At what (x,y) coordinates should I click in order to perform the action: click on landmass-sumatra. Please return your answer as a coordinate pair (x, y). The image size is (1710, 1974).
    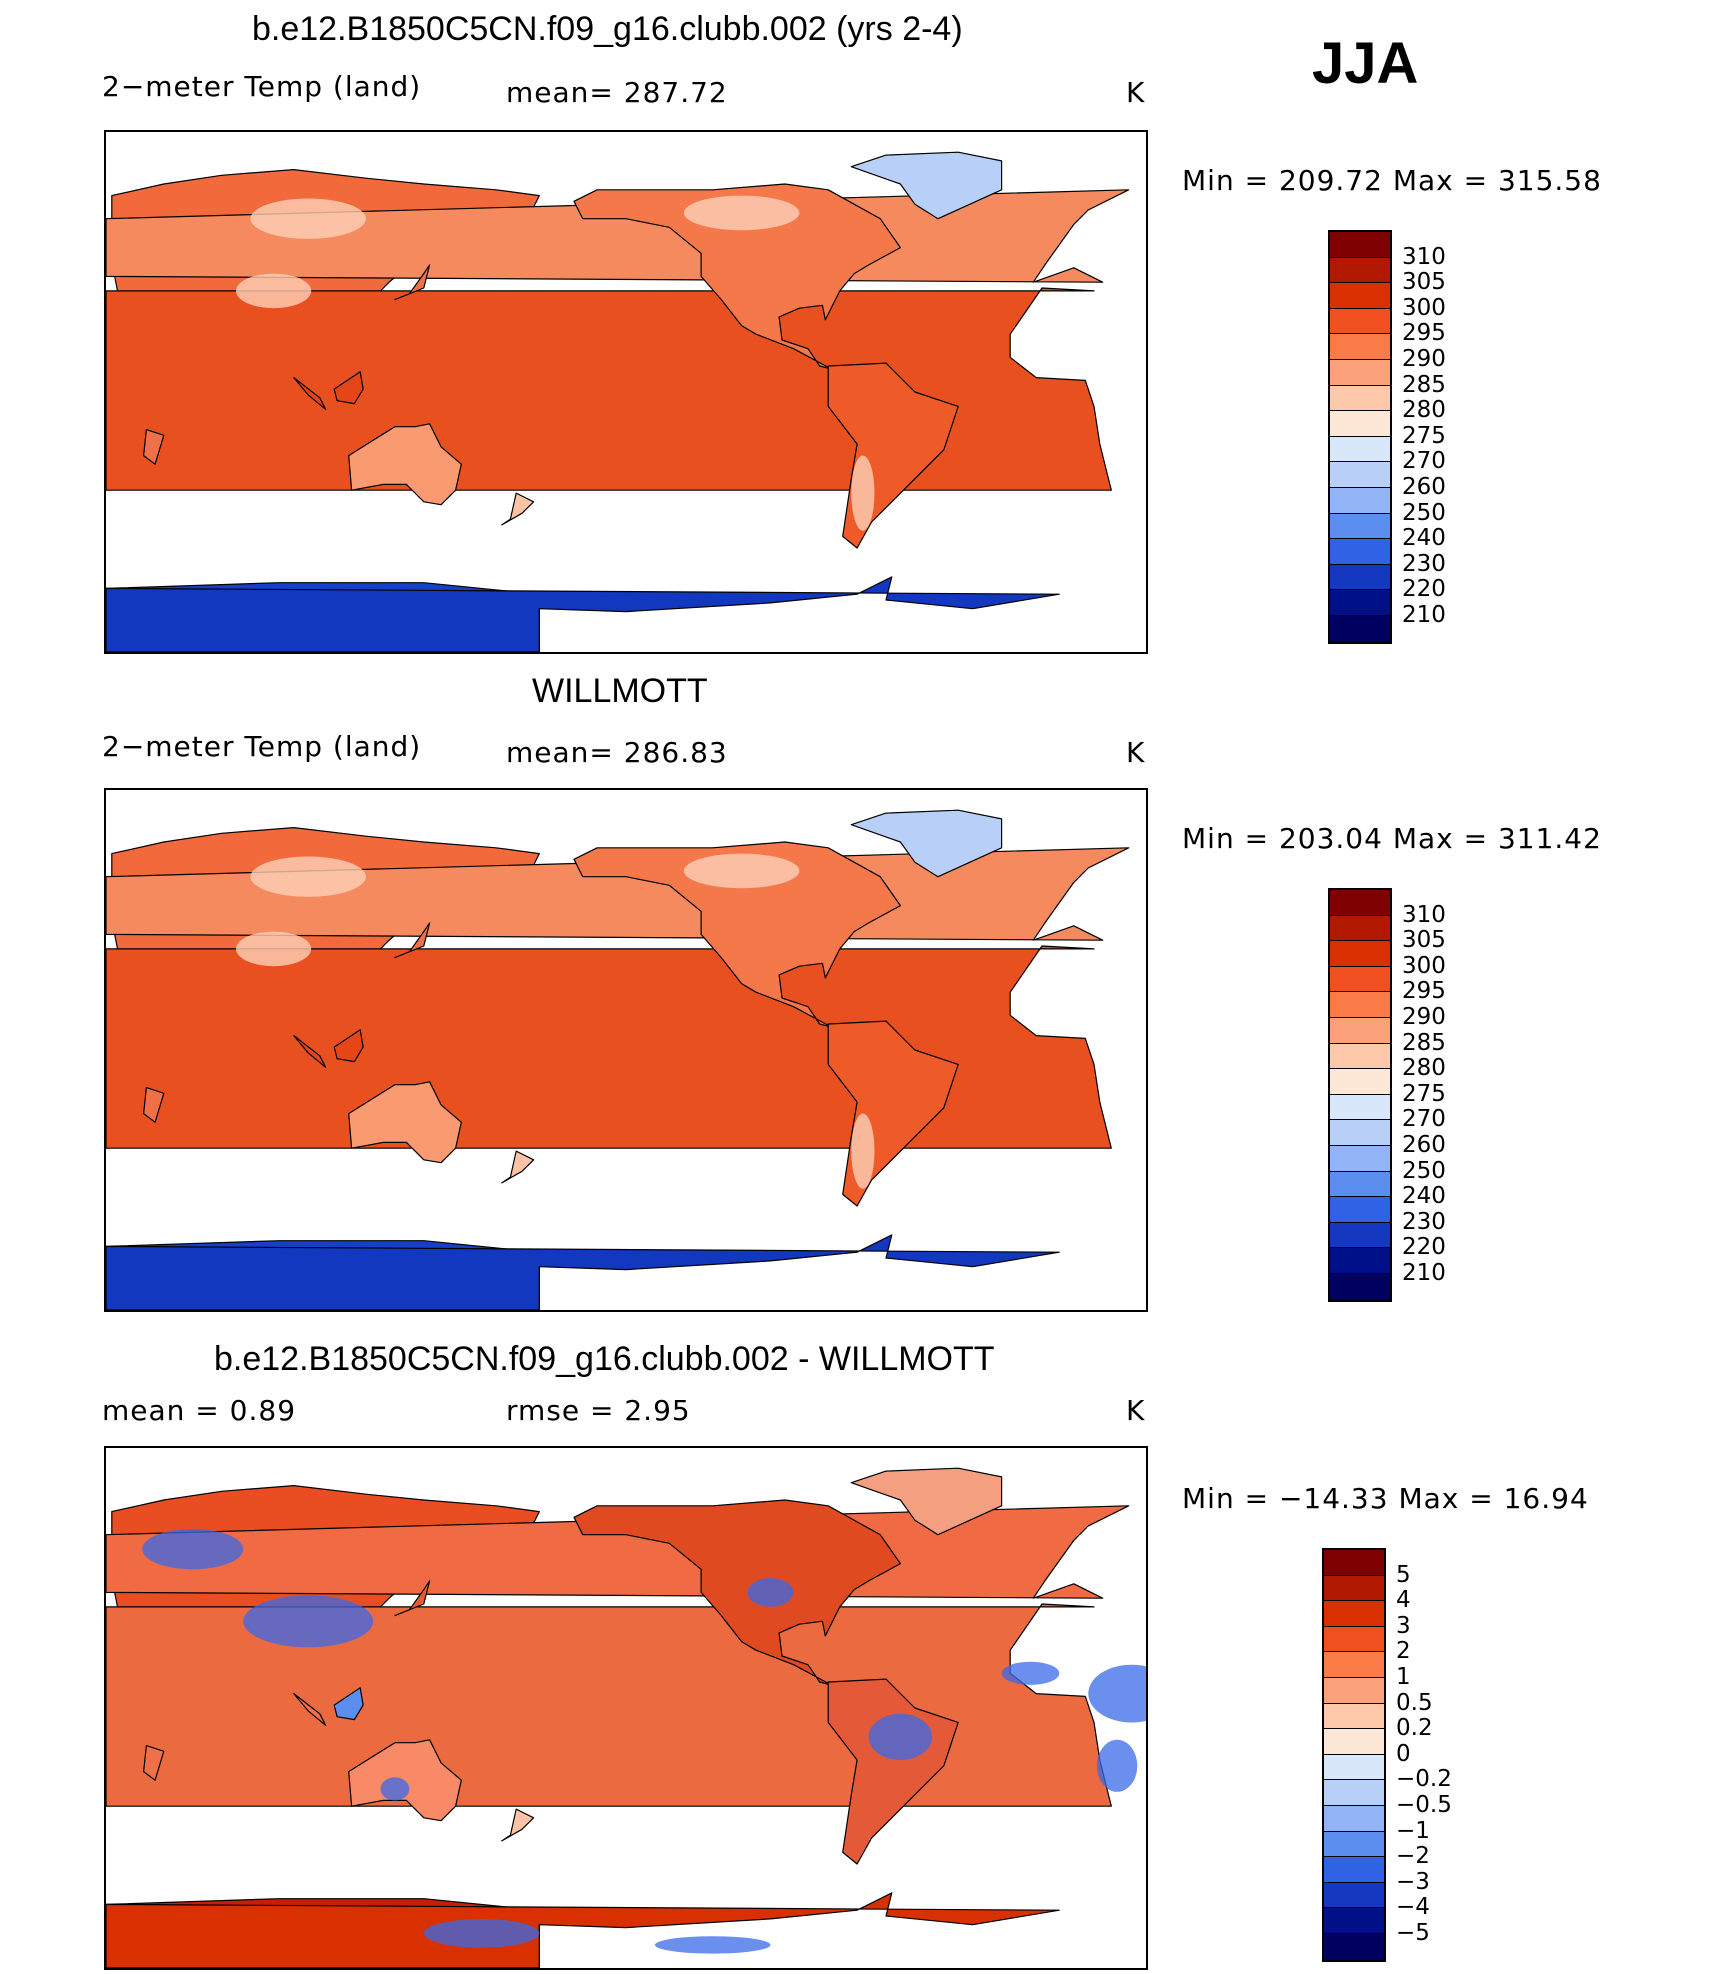
    Looking at the image, I should click on (310, 393).